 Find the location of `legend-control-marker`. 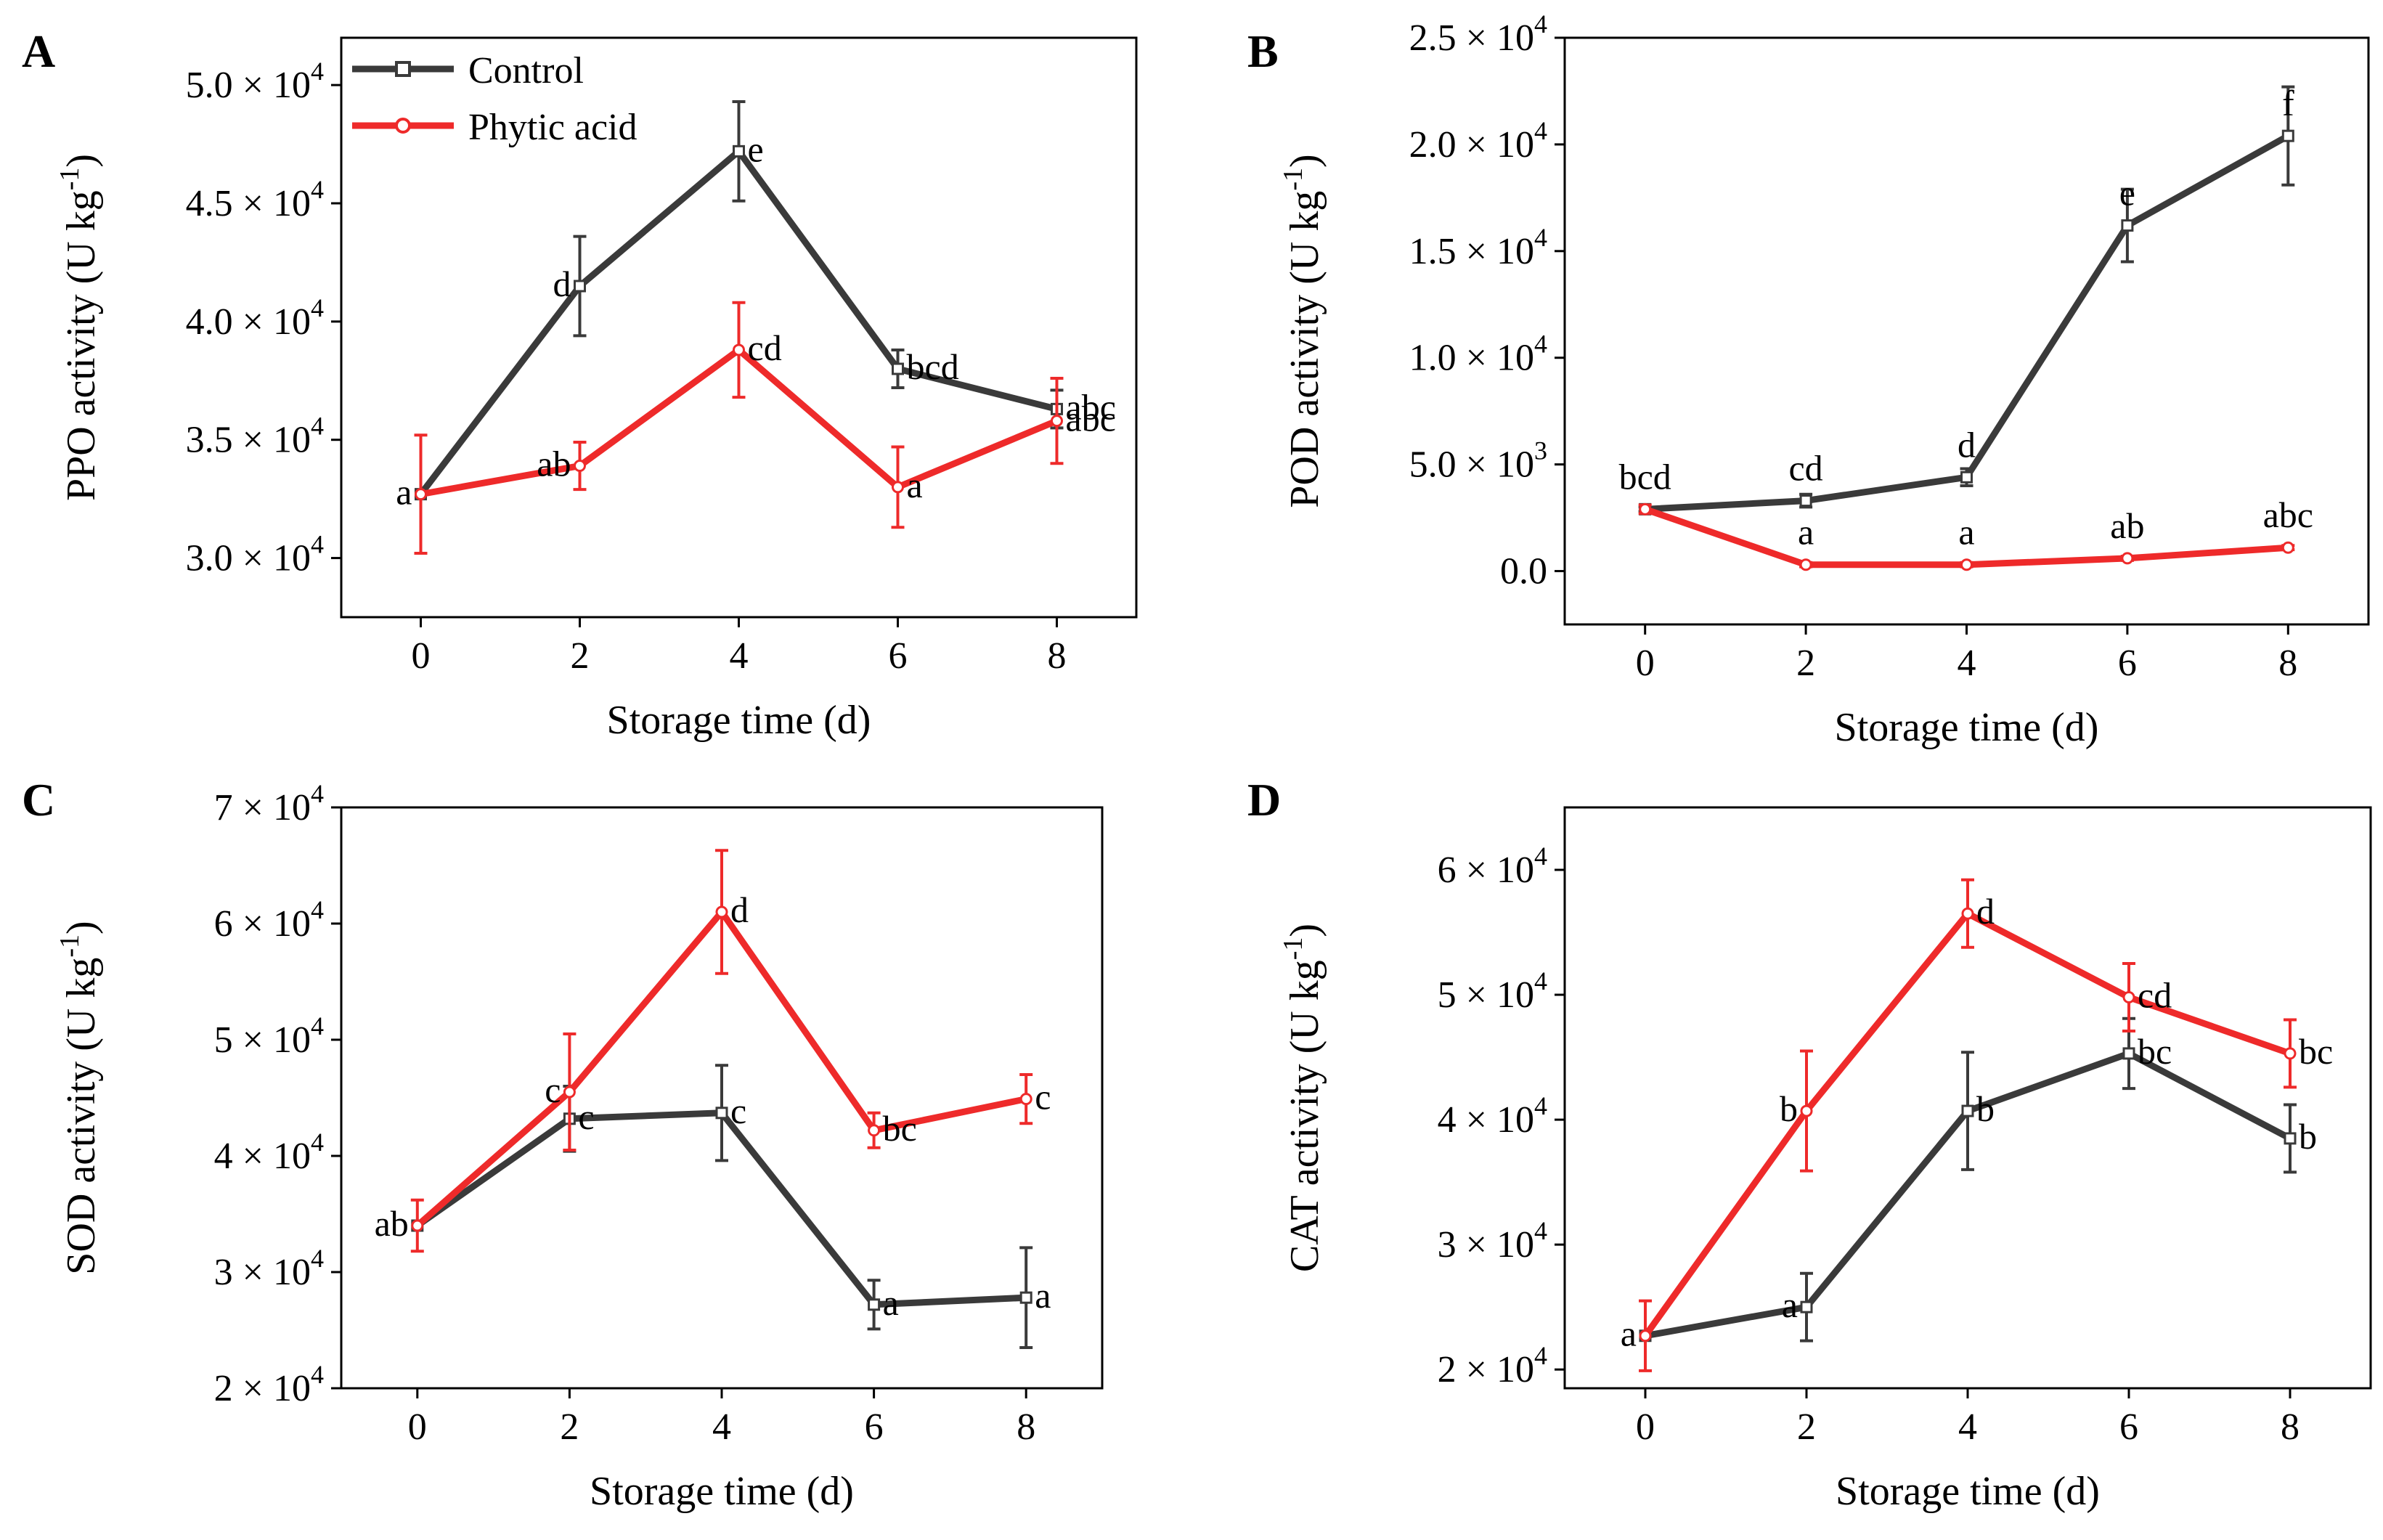

legend-control-marker is located at coordinates (403, 69).